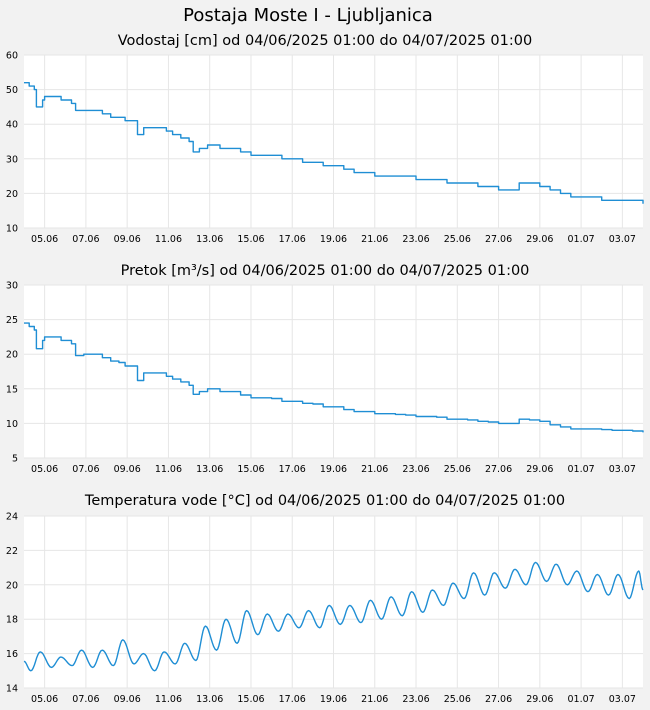 The width and height of the screenshot is (650, 710). What do you see at coordinates (12, 90) in the screenshot?
I see `y-tick-label: 50` at bounding box center [12, 90].